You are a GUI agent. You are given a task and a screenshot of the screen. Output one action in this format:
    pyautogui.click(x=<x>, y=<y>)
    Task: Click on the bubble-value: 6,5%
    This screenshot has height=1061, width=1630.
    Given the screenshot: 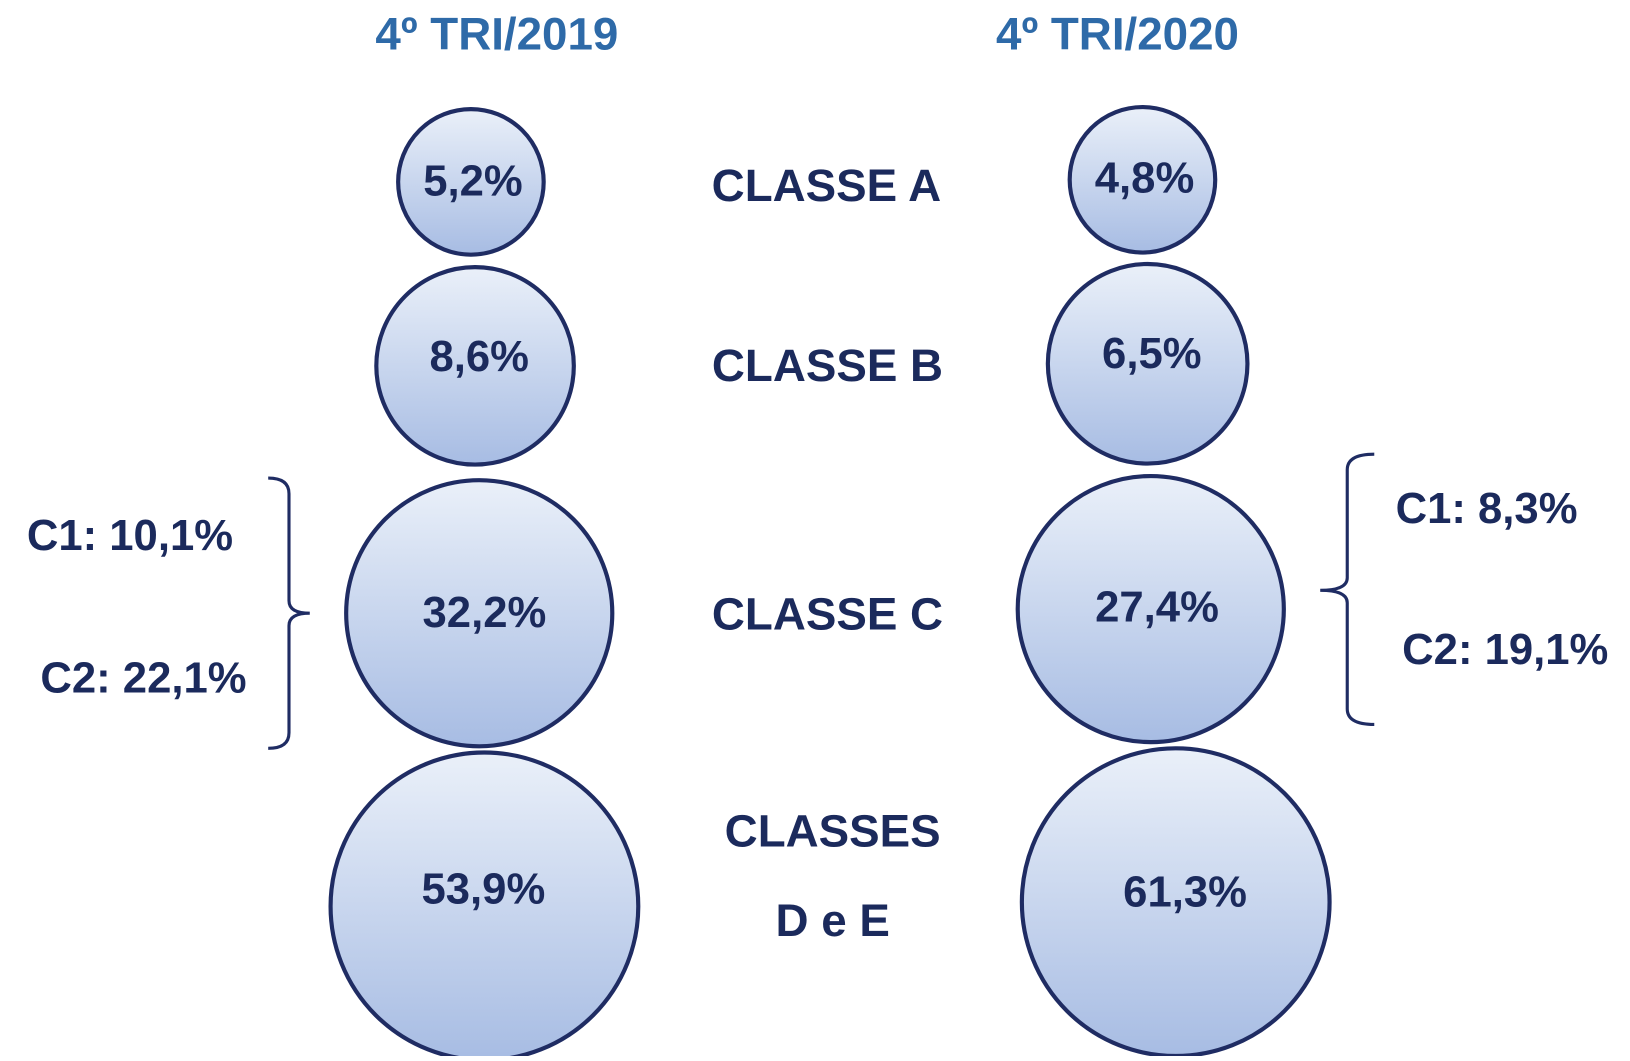 What is the action you would take?
    pyautogui.click(x=1151, y=353)
    